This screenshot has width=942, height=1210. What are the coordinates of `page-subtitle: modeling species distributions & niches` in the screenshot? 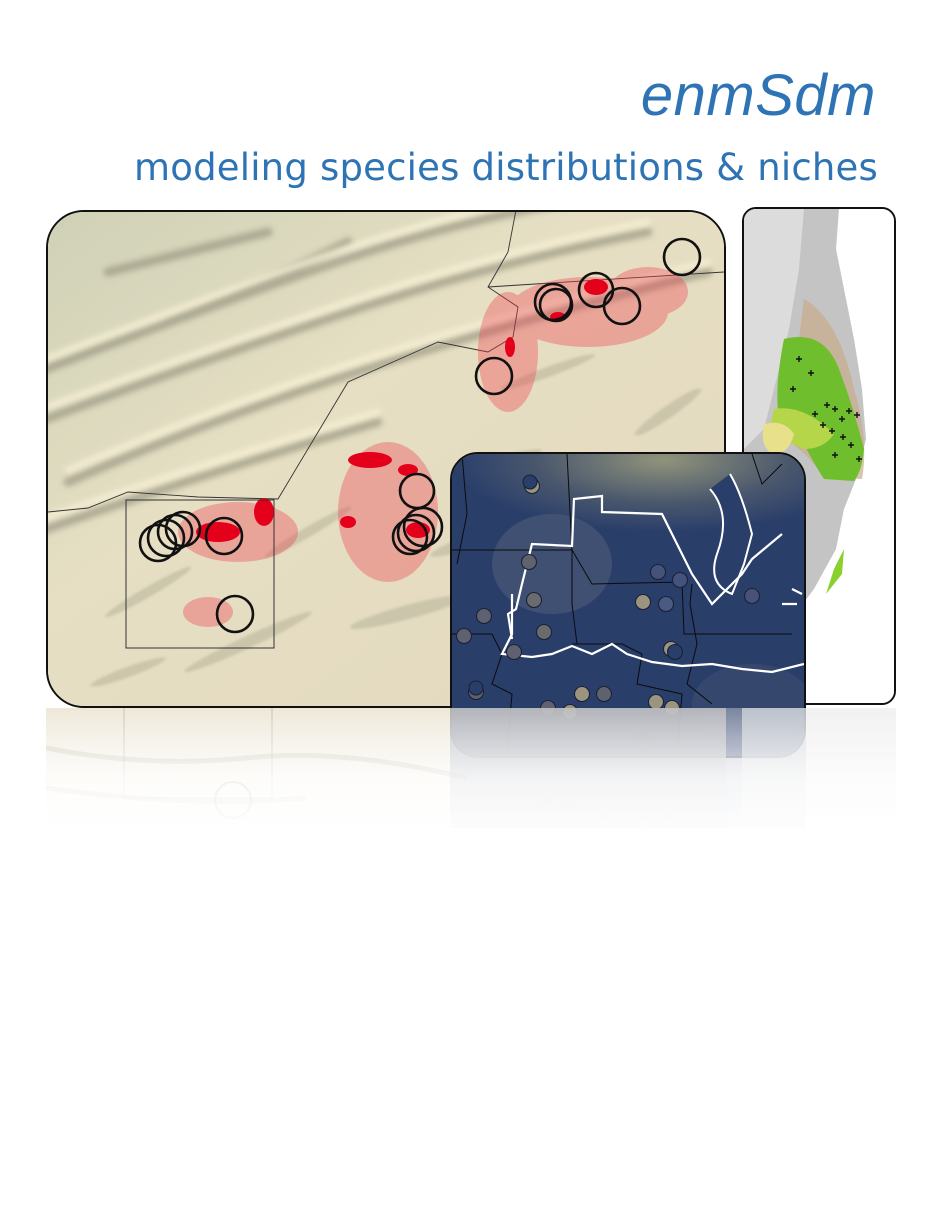 It's located at (505, 167).